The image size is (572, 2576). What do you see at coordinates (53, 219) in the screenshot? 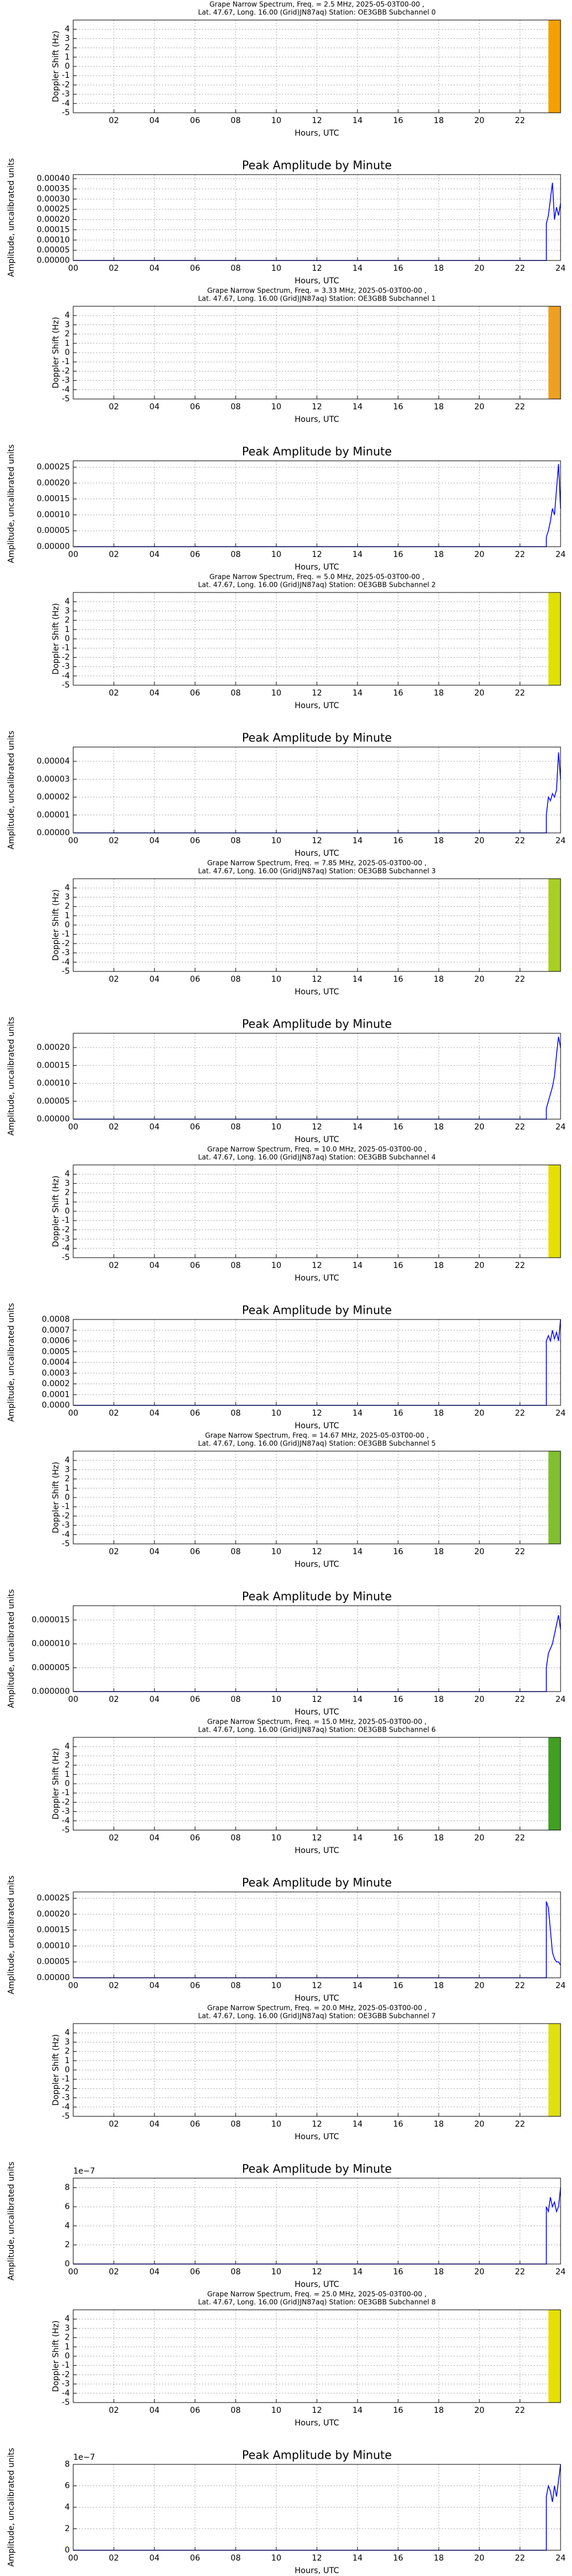
I see `y-tick-label: 0.00020` at bounding box center [53, 219].